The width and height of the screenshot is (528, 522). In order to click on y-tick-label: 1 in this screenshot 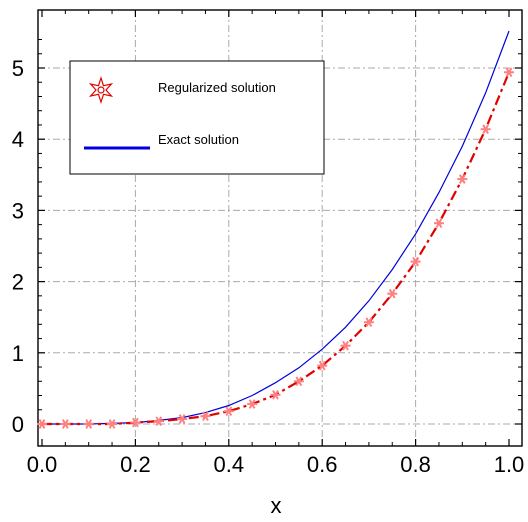, I will do `click(18, 353)`.